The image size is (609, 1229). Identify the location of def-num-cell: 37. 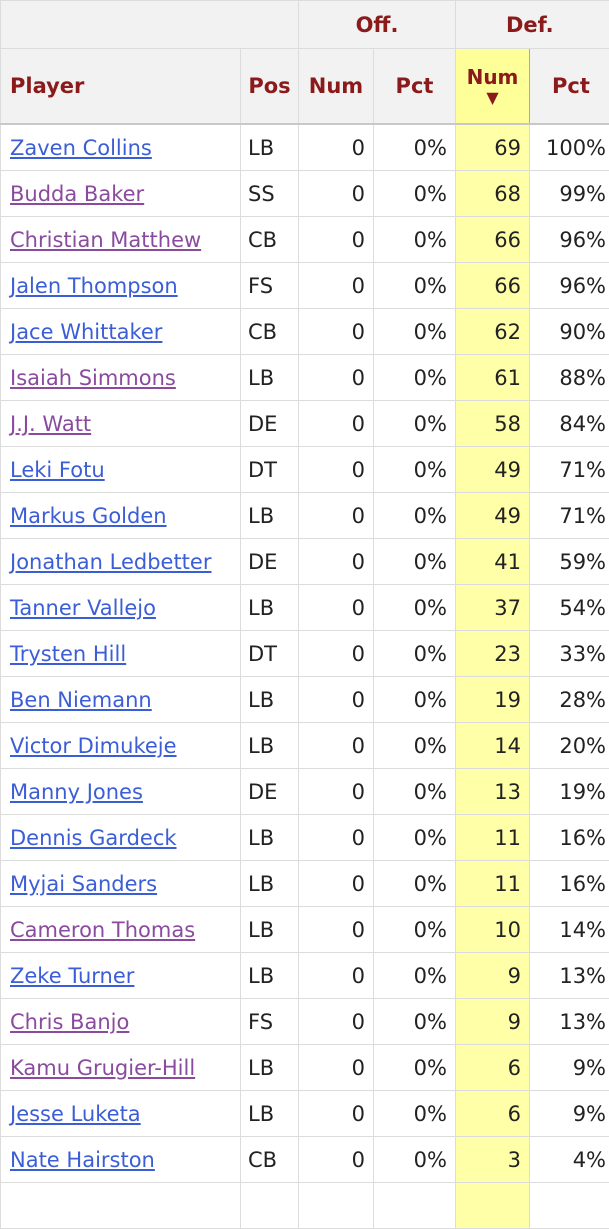
(493, 608).